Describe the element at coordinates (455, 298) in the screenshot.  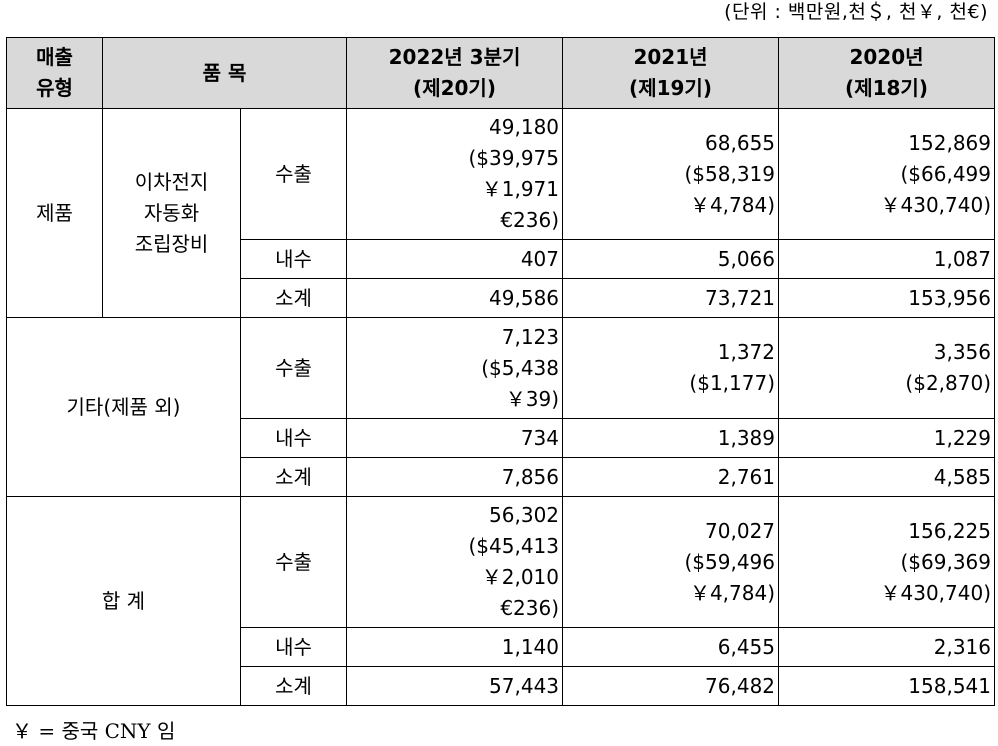
I see `cell-value: 49,586` at that location.